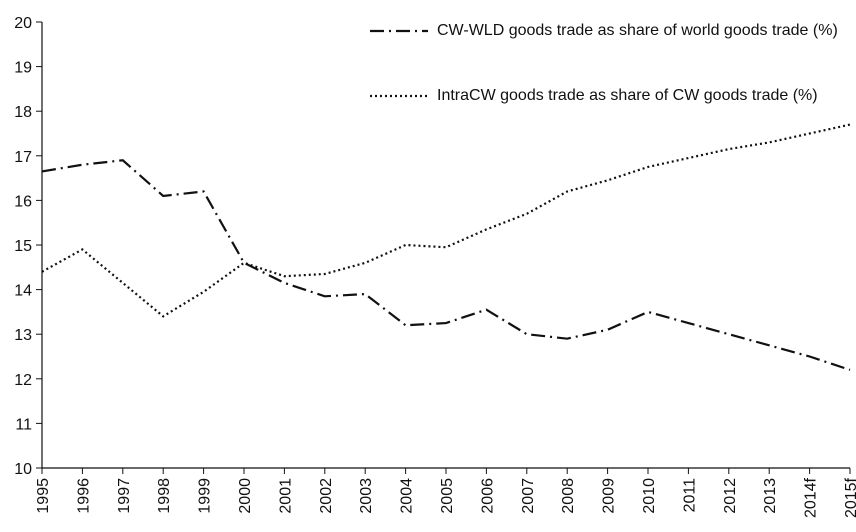 The image size is (856, 532). What do you see at coordinates (366, 496) in the screenshot?
I see `x-tick-label: 2003` at bounding box center [366, 496].